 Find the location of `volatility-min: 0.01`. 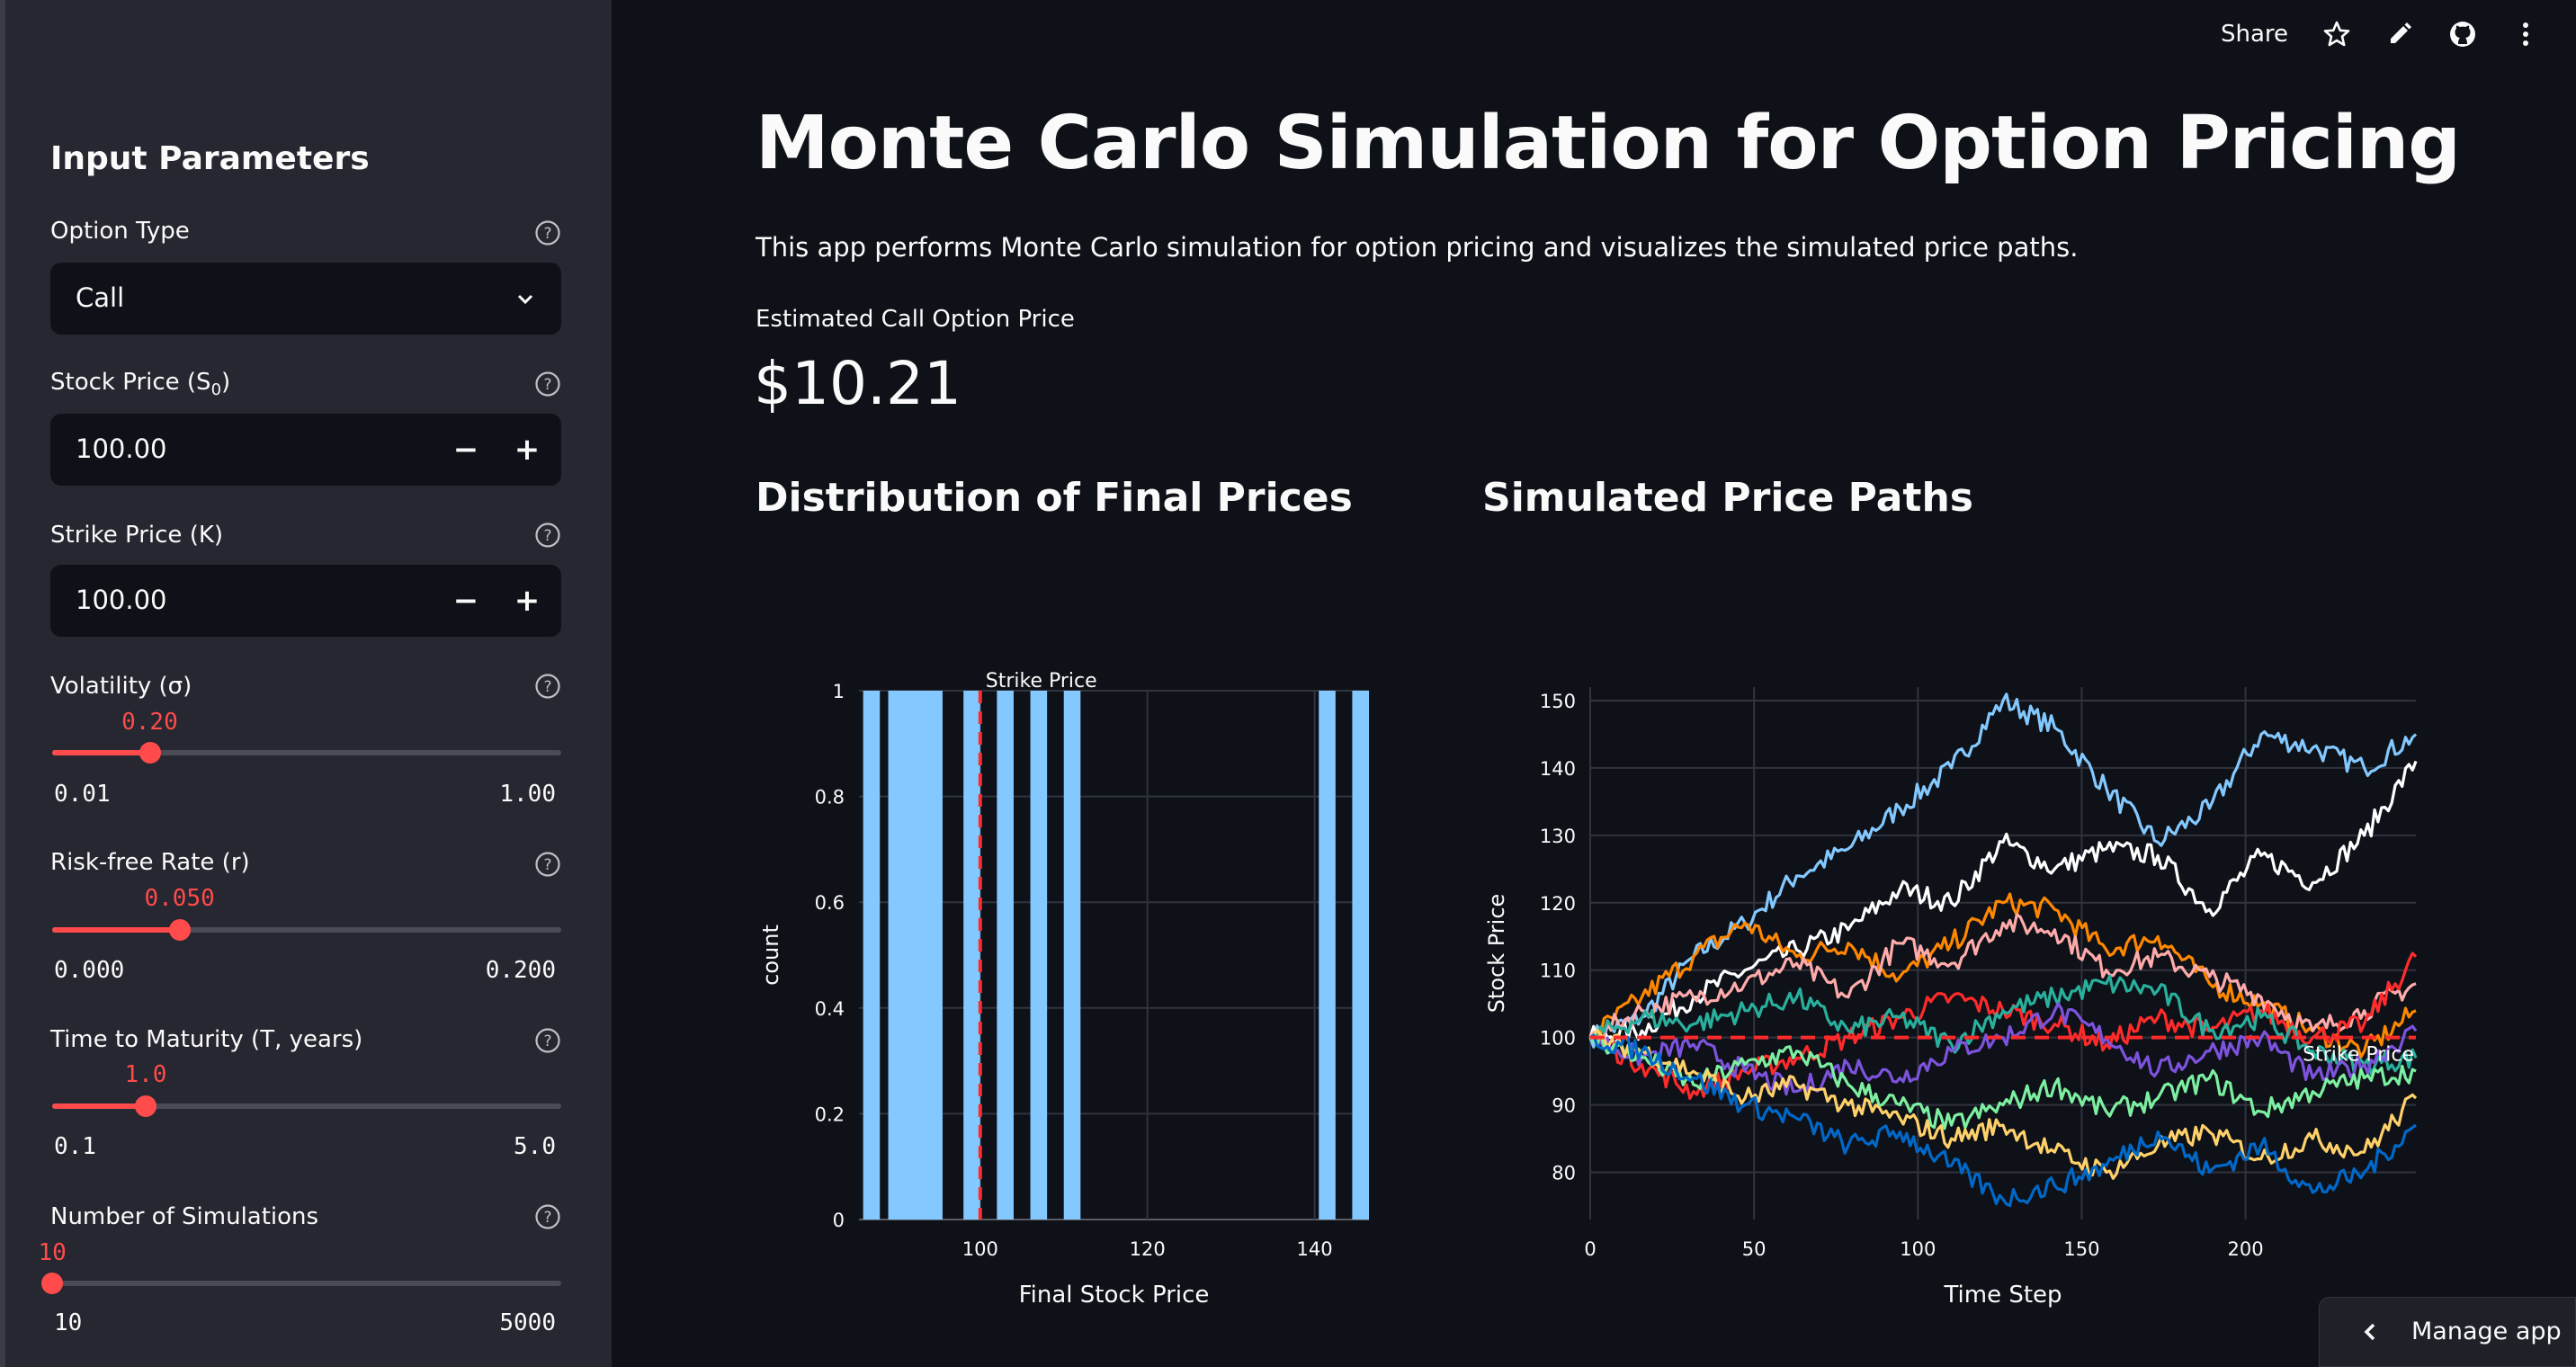

volatility-min: 0.01 is located at coordinates (82, 794).